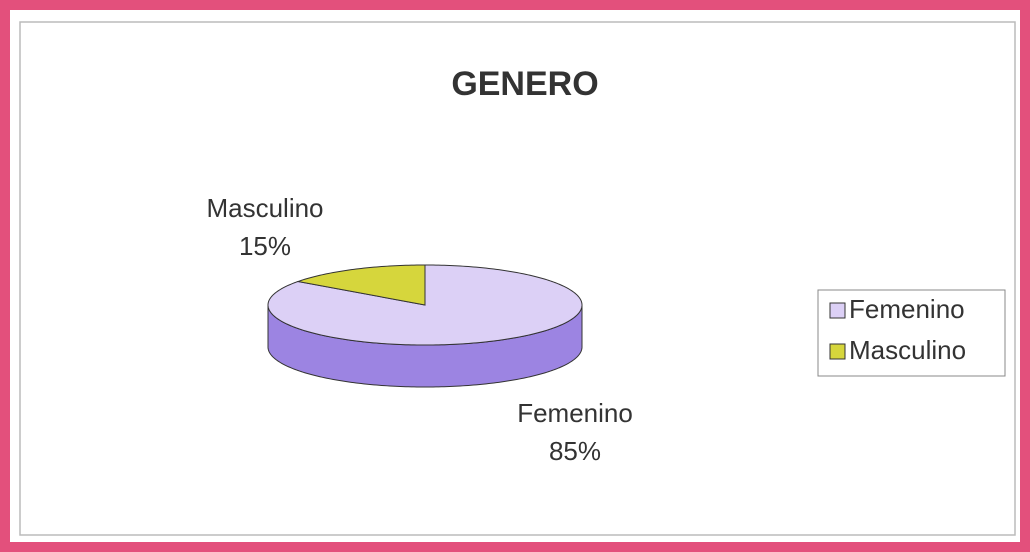 This screenshot has width=1030, height=552. I want to click on legend-label: Femenino, so click(907, 309).